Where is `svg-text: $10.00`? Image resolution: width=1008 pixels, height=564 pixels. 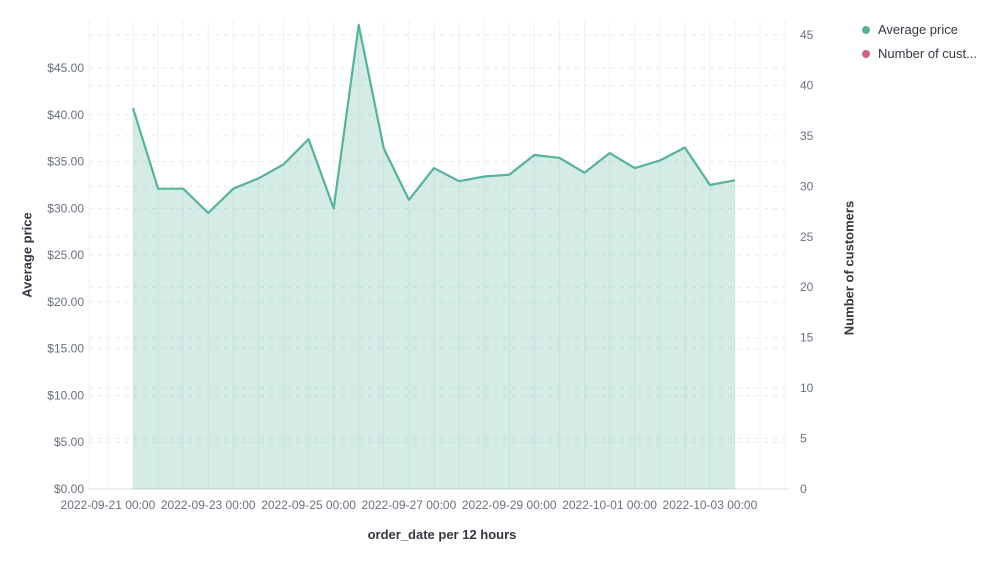 svg-text: $10.00 is located at coordinates (65, 395).